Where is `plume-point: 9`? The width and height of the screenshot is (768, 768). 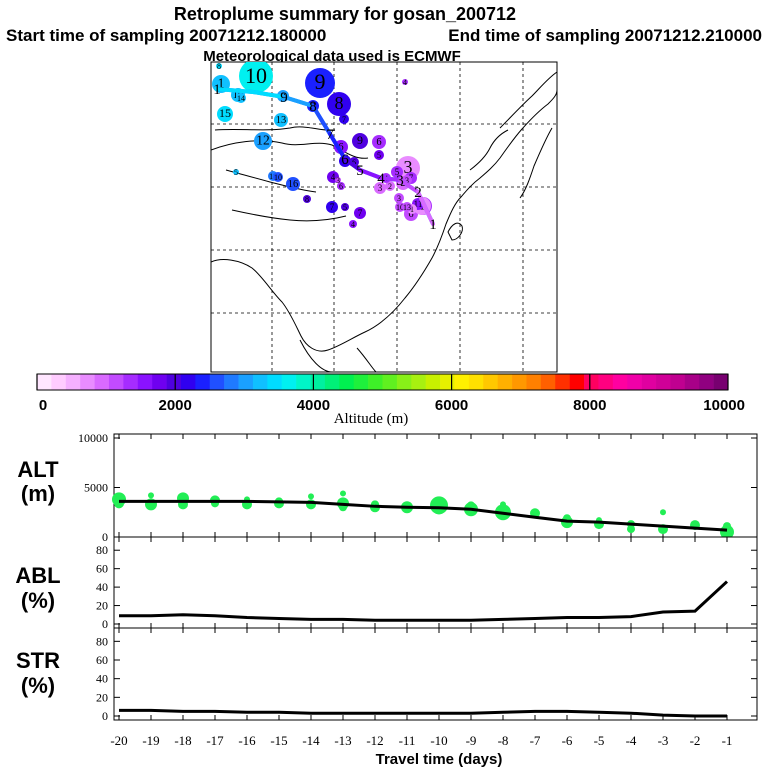 plume-point: 9 is located at coordinates (360, 141).